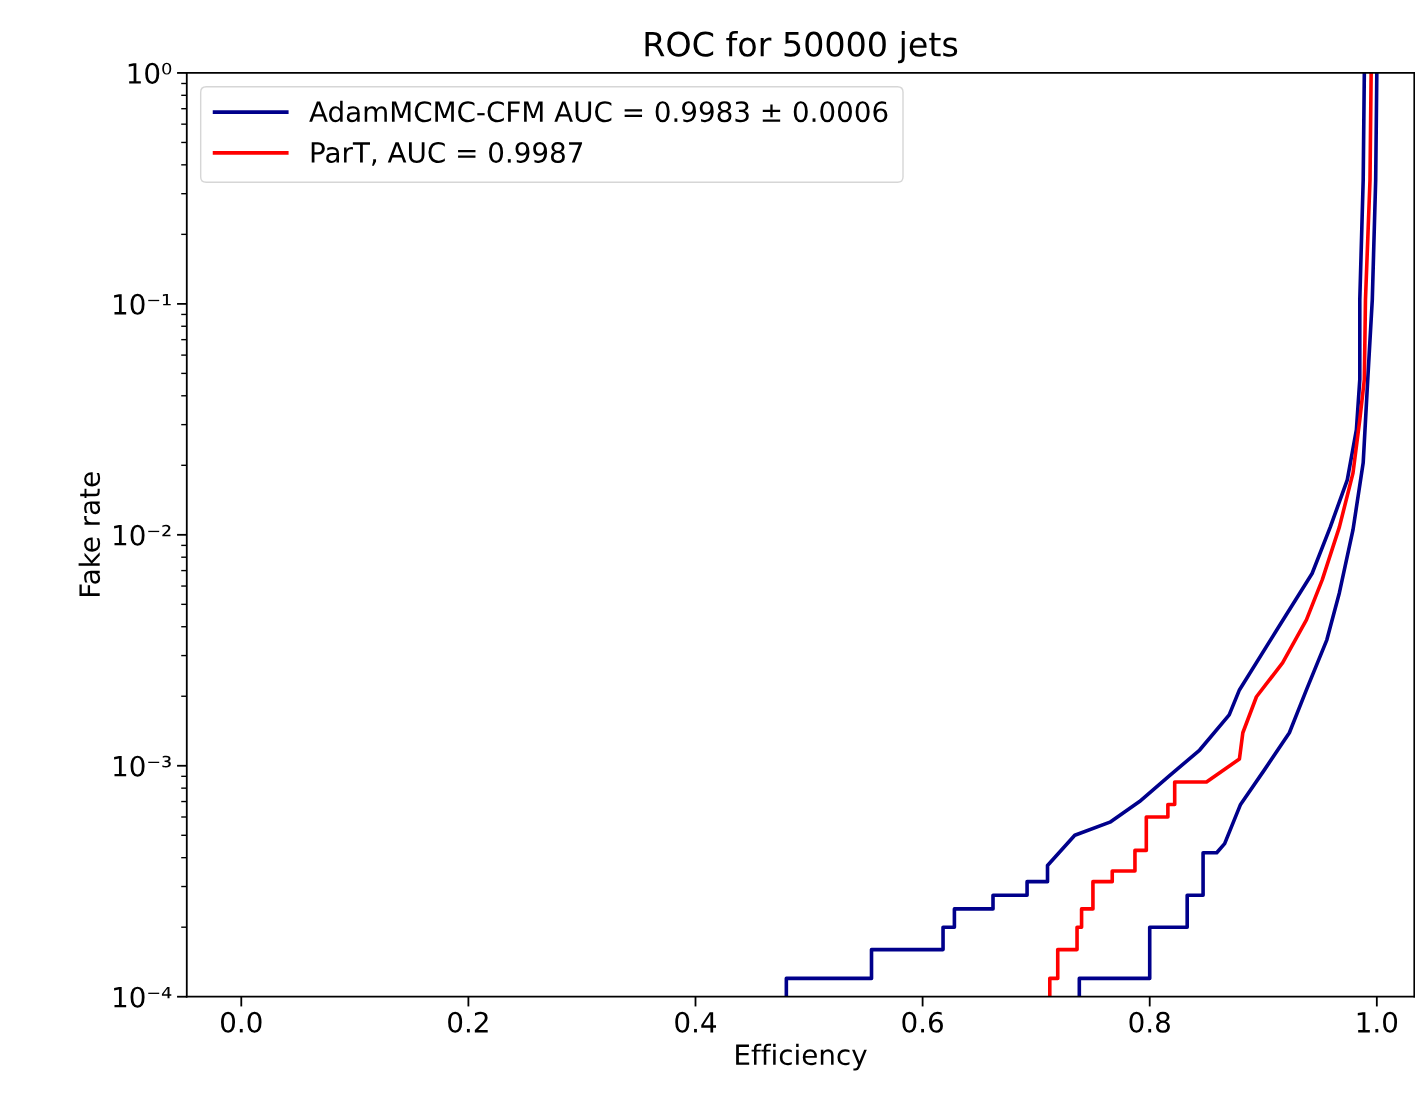 The image size is (1415, 1105). What do you see at coordinates (241, 1022) in the screenshot?
I see `x-tick-label: 0.0` at bounding box center [241, 1022].